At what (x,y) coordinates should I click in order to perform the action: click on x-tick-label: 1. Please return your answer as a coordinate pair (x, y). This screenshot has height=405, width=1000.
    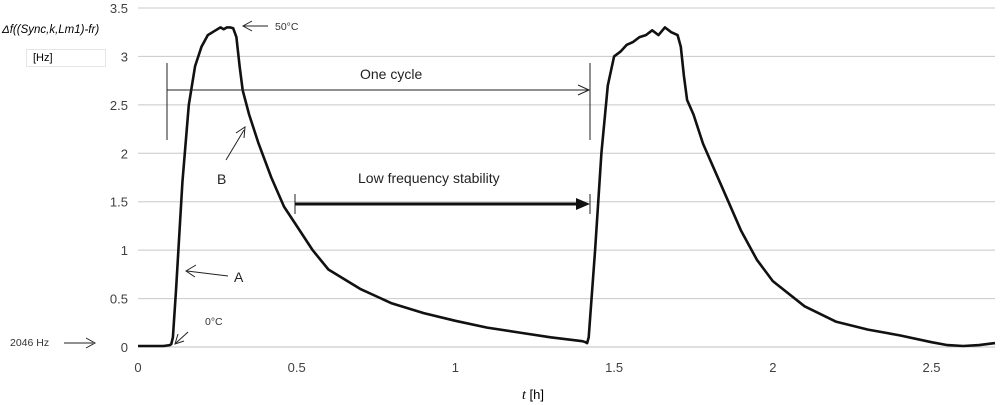
    Looking at the image, I should click on (455, 367).